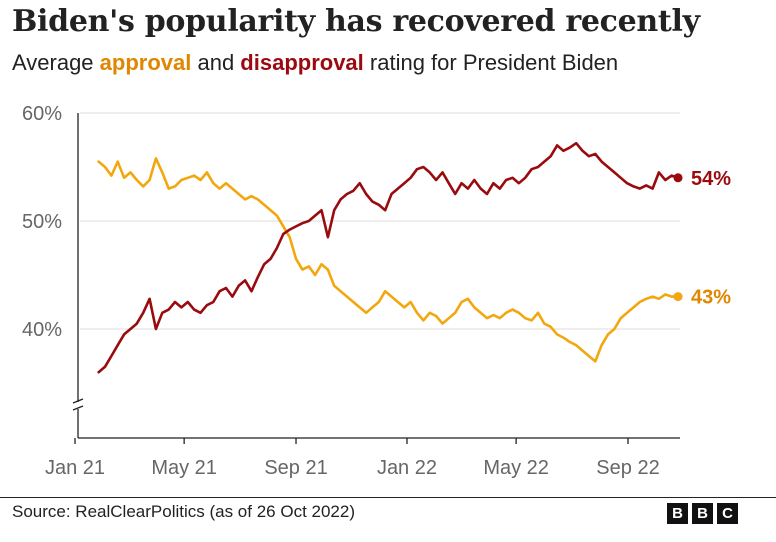 This screenshot has height=542, width=776. I want to click on subtitle-and: and, so click(216, 62).